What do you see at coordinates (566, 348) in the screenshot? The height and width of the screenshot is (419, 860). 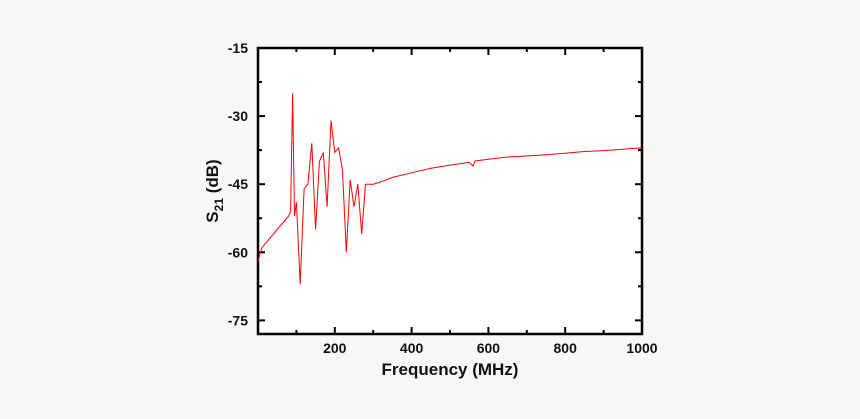 I see `x-tick-label: 800` at bounding box center [566, 348].